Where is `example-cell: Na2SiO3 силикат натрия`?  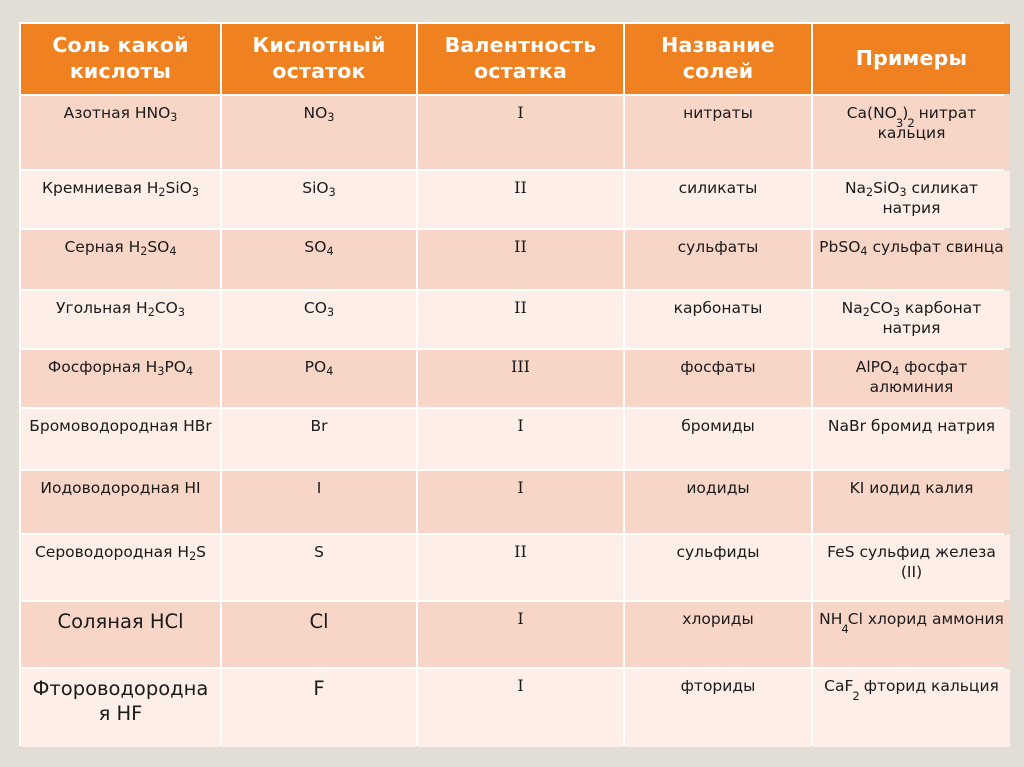
example-cell: Na2SiO3 силикат натрия is located at coordinates (911, 199).